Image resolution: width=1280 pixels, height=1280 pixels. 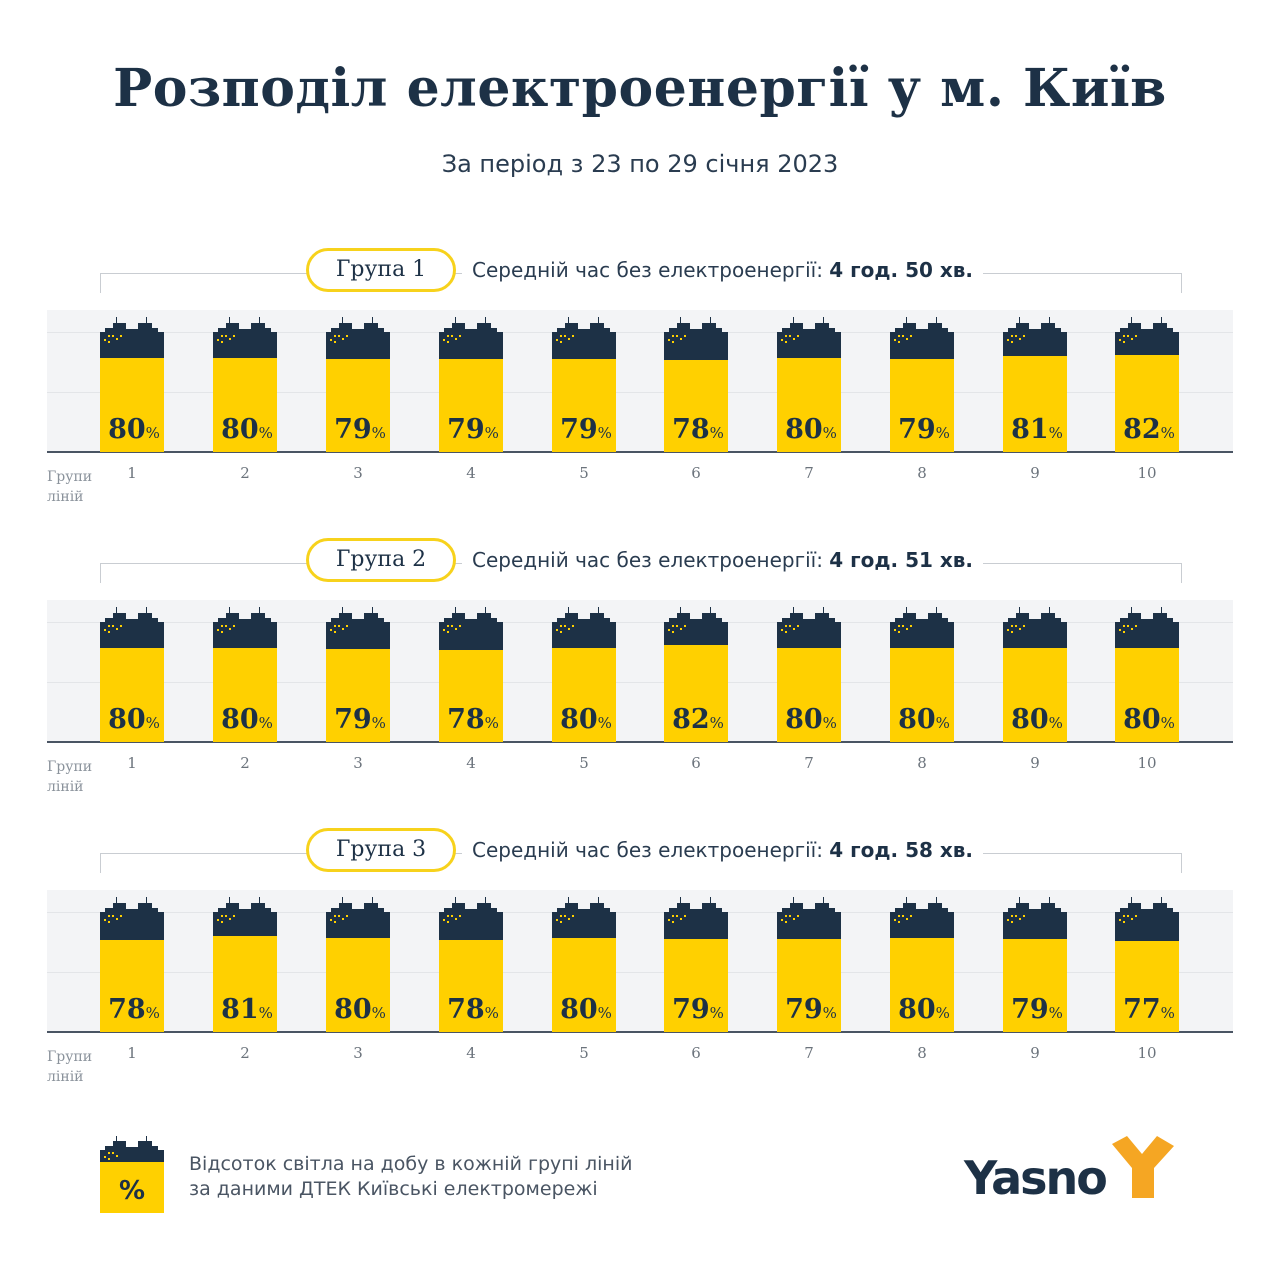 I want to click on yasno-logo-icon: Yasno, so click(x=1068, y=1170).